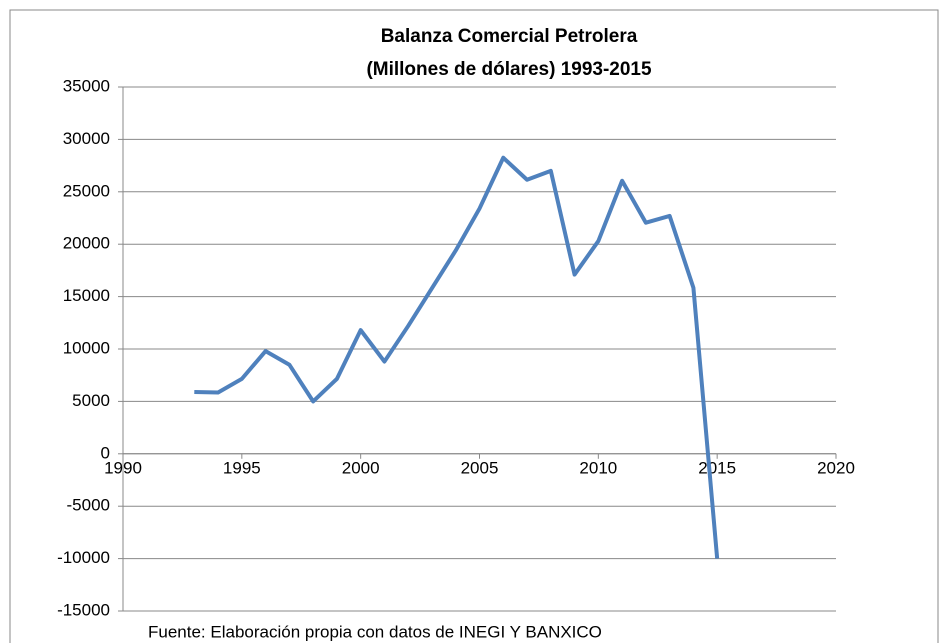 The image size is (949, 643). I want to click on y-tick-label: -10000, so click(83, 557).